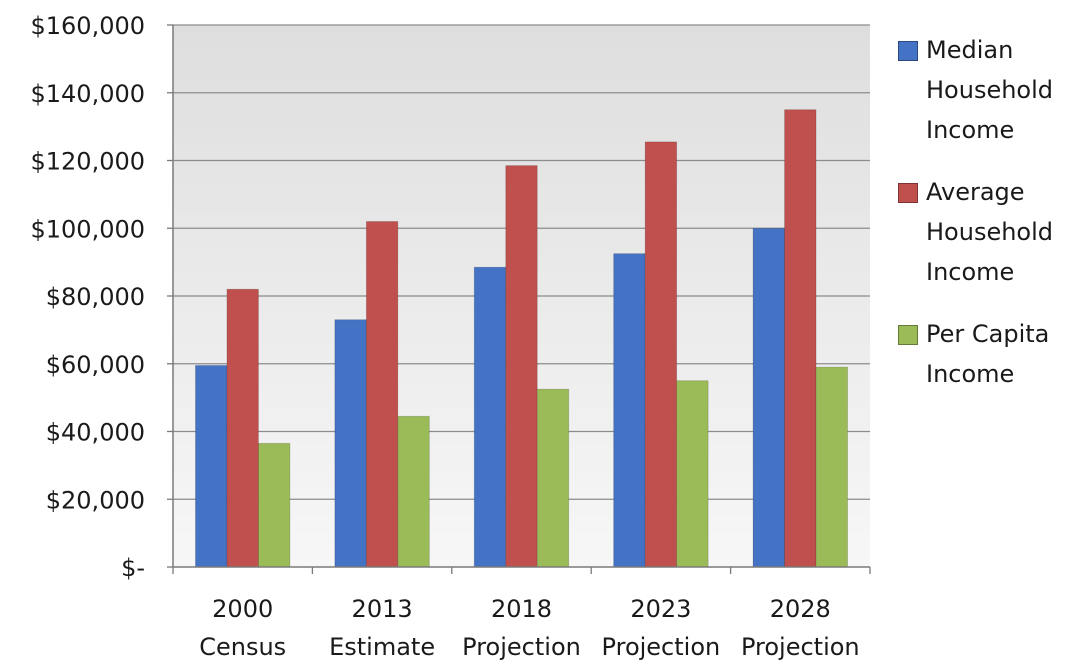 The height and width of the screenshot is (663, 1070). Describe the element at coordinates (382, 647) in the screenshot. I see `x-tick-label: Estimate` at that location.